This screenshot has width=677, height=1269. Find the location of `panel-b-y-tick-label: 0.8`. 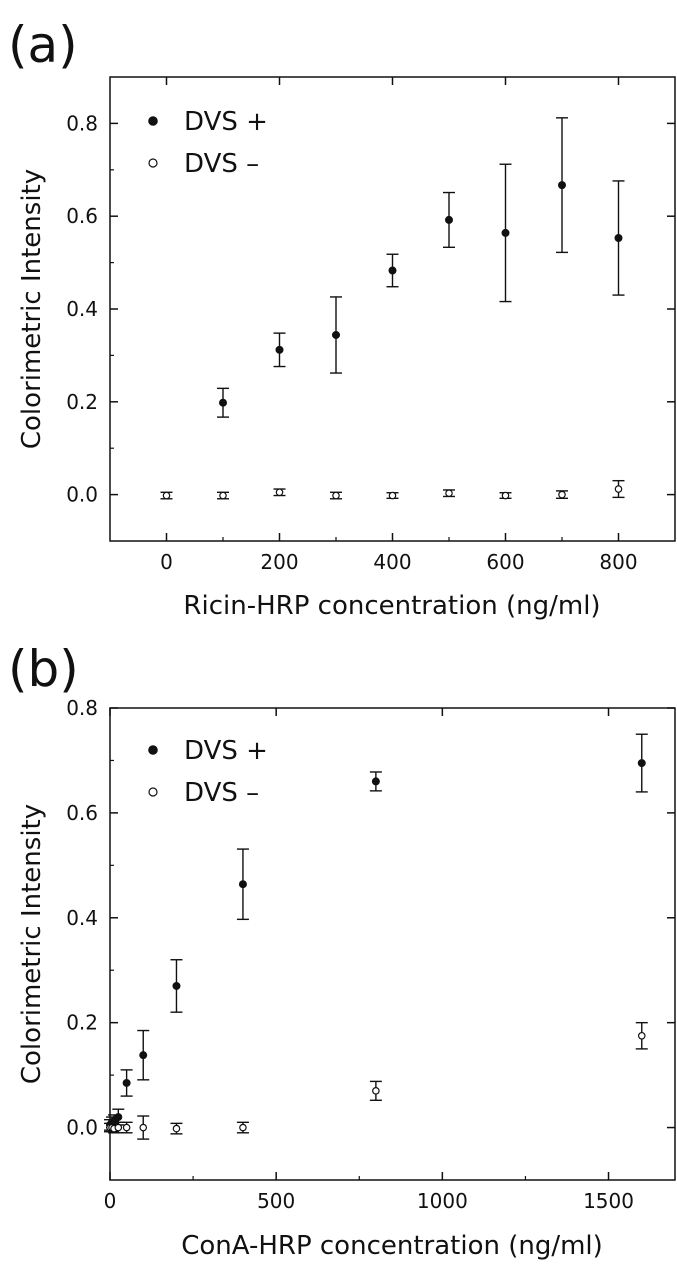

panel-b-y-tick-label: 0.8 is located at coordinates (82, 708).